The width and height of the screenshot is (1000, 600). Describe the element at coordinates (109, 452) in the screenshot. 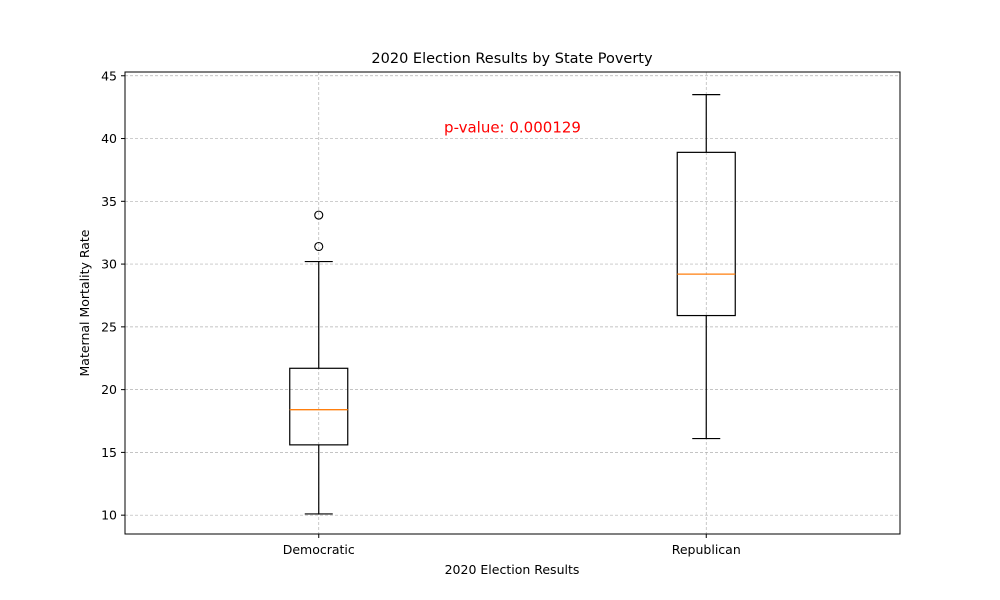

I see `y-tick-label: 15` at that location.